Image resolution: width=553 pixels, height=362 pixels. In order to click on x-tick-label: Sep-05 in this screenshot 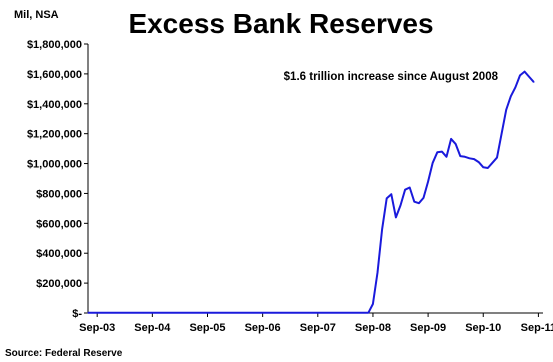, I will do `click(207, 328)`.